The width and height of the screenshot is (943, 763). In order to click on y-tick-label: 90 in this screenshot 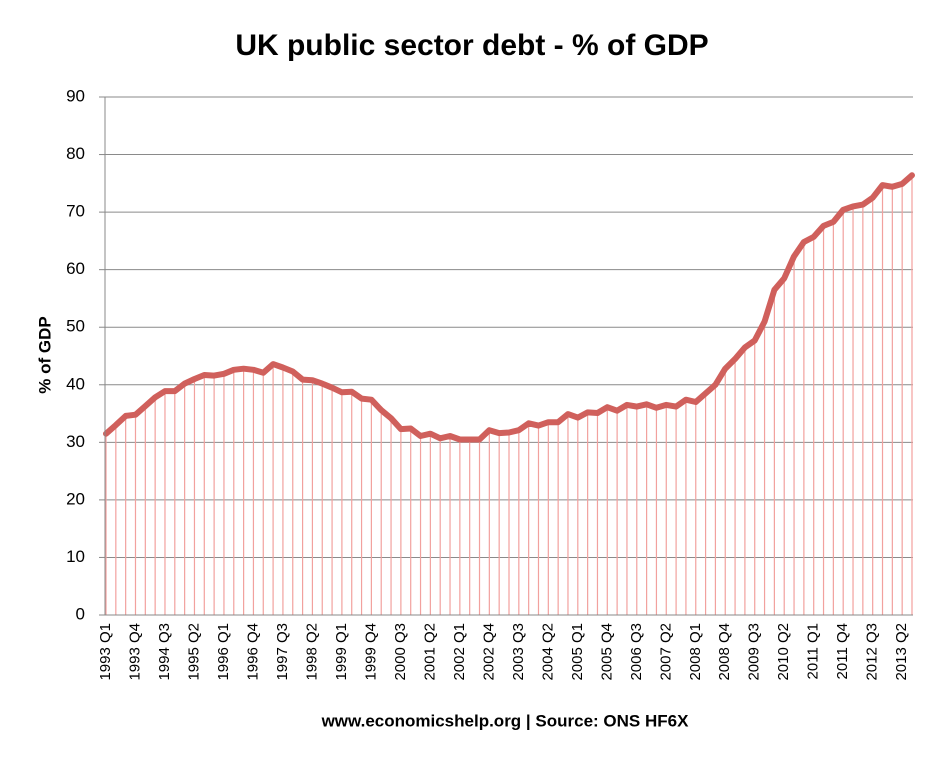, I will do `click(75, 95)`.